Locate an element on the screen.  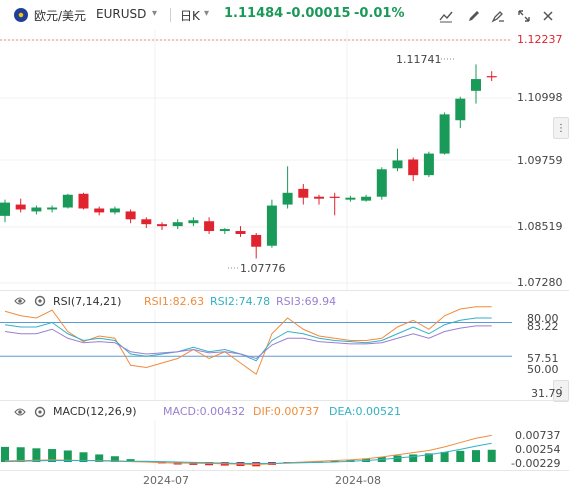
x-axis-label: 2024-08 is located at coordinates (358, 480).